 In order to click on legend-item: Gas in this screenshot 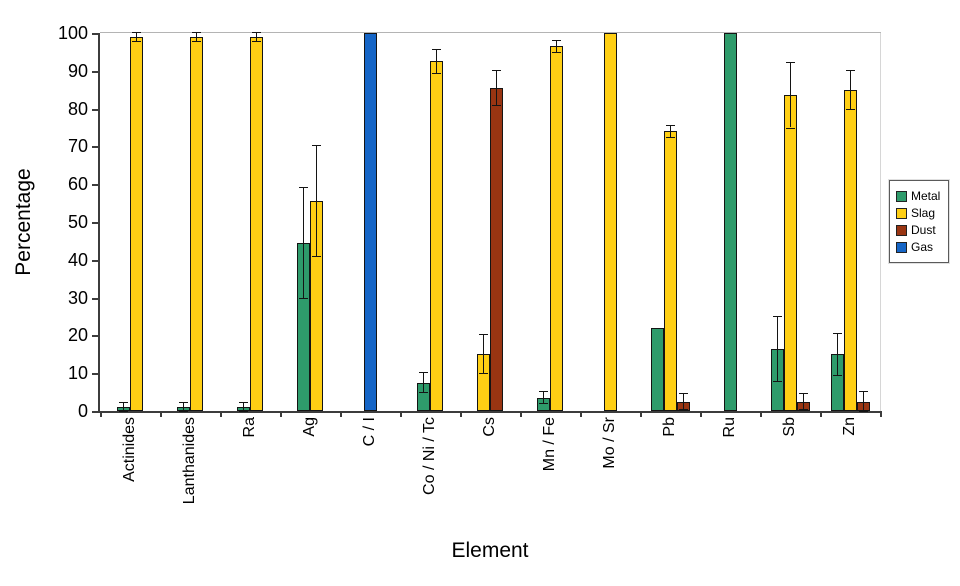, I will do `click(918, 247)`.